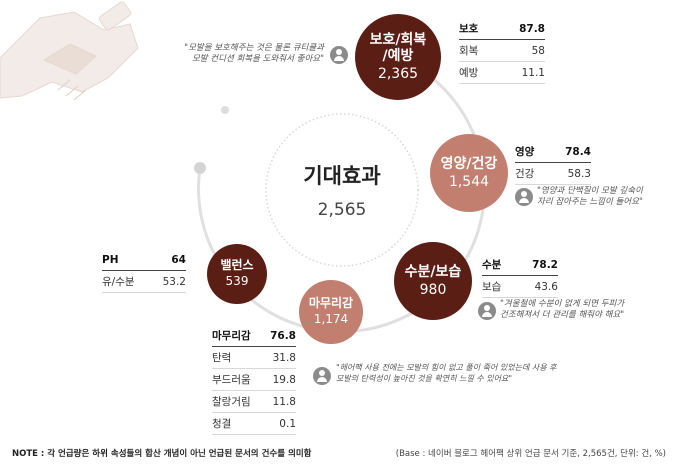 This screenshot has height=470, width=680. Describe the element at coordinates (477, 72) in the screenshot. I see `table-label: 예방` at that location.